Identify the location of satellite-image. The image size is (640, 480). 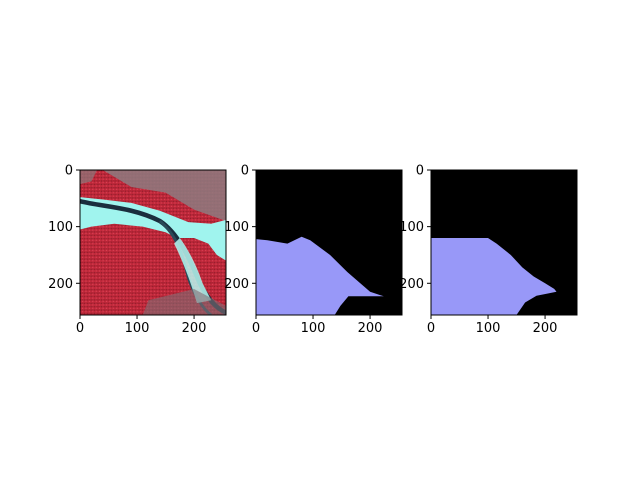
(153, 242).